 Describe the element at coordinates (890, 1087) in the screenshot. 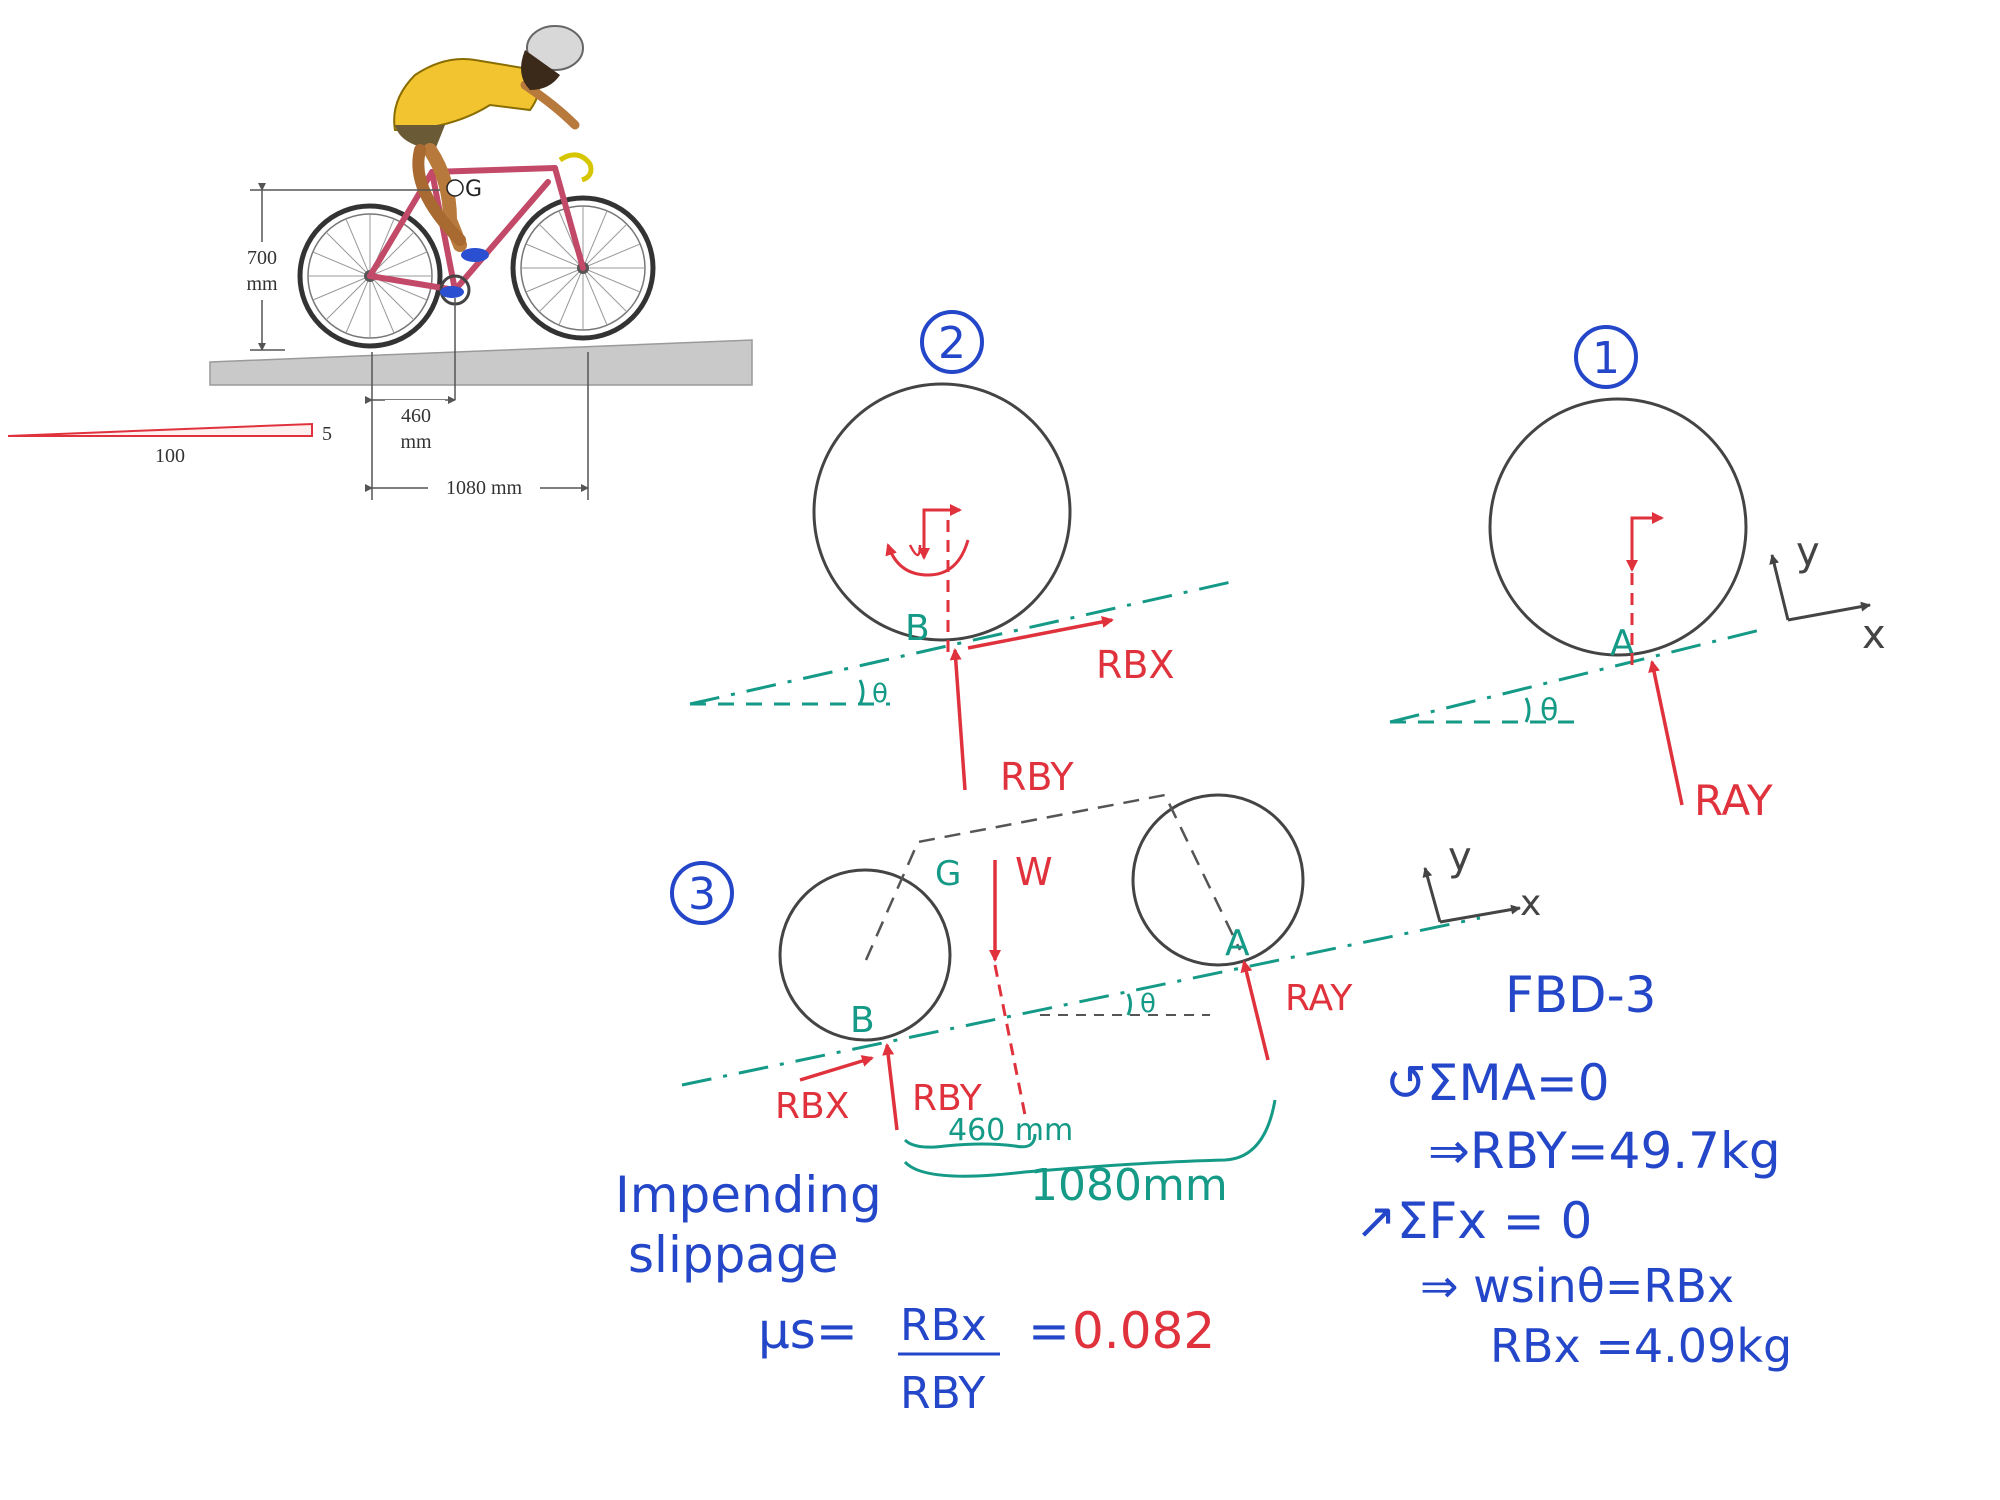

I see `fbd3-rby-arrow` at that location.